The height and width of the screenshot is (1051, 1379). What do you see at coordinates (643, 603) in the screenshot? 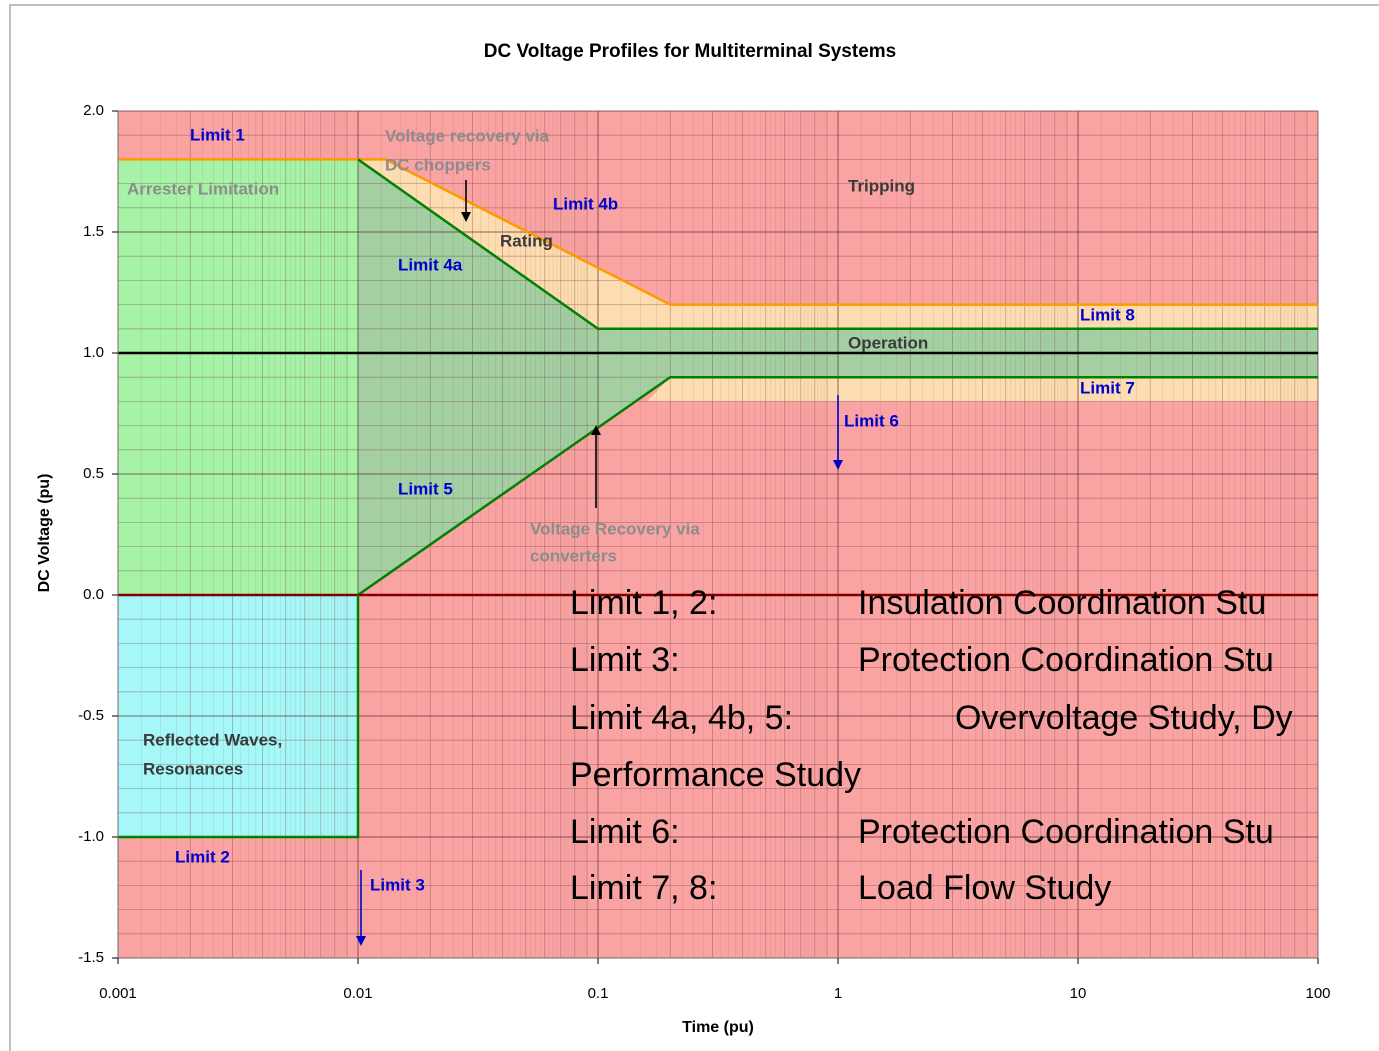
I see `note-text: Limit 1, 2:` at bounding box center [643, 603].